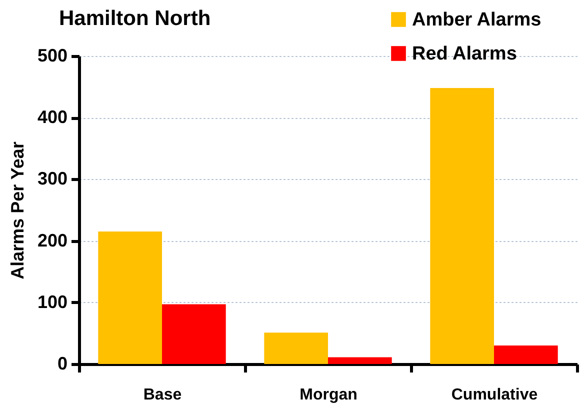 This screenshot has width=585, height=406. I want to click on y-tick-label: 400, so click(52, 117).